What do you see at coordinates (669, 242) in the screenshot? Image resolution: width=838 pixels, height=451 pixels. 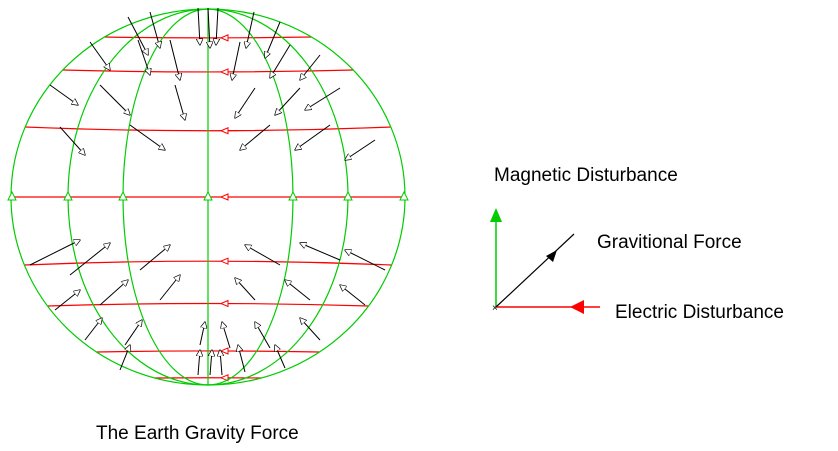 I see `gravitional-force-label: Gravitional Force` at bounding box center [669, 242].